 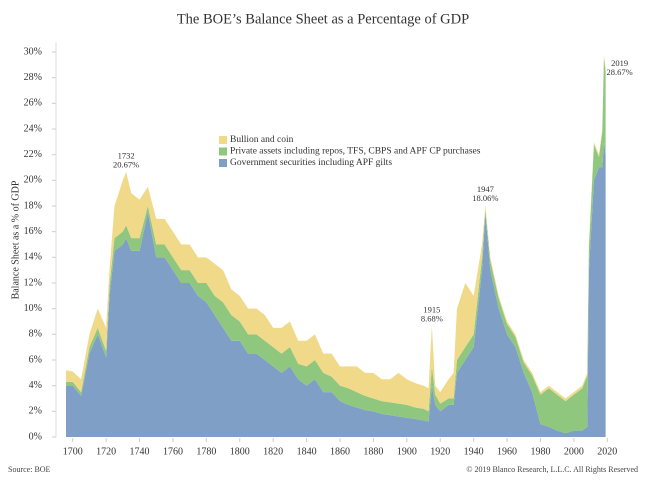 I want to click on x-tick-label: 1780, so click(x=206, y=451).